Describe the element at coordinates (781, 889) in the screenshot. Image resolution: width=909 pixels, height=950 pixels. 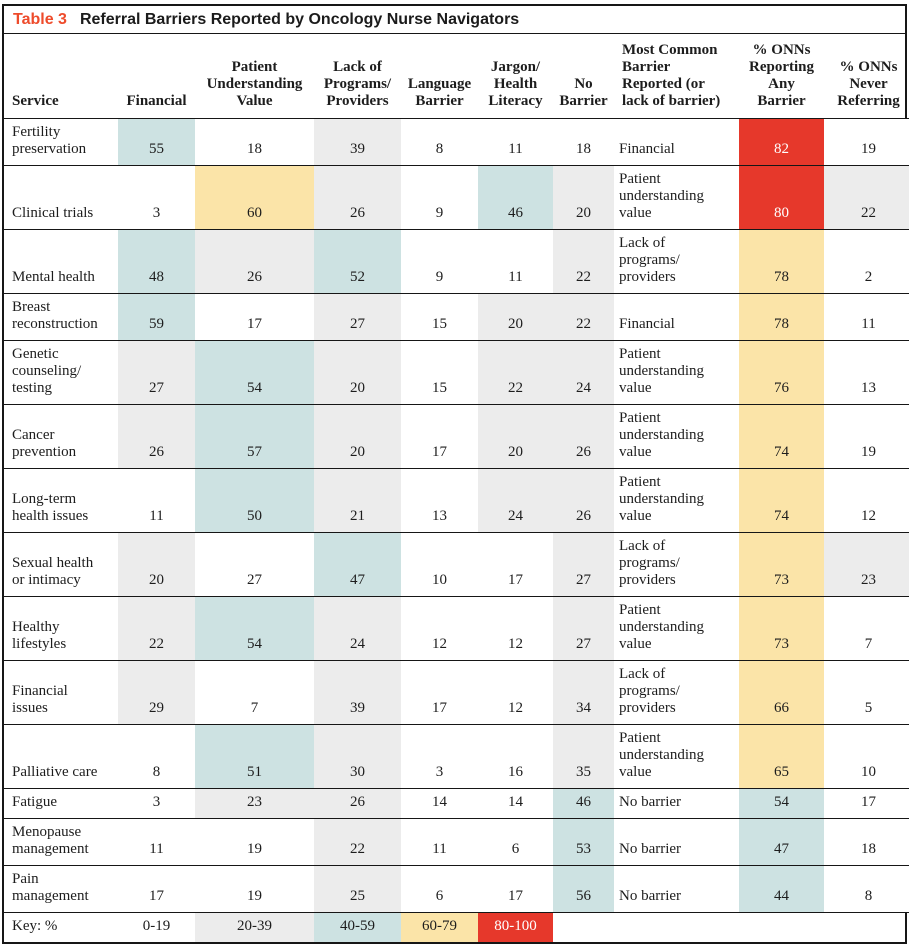
I see `any-barrier-pct-cell: 44` at that location.